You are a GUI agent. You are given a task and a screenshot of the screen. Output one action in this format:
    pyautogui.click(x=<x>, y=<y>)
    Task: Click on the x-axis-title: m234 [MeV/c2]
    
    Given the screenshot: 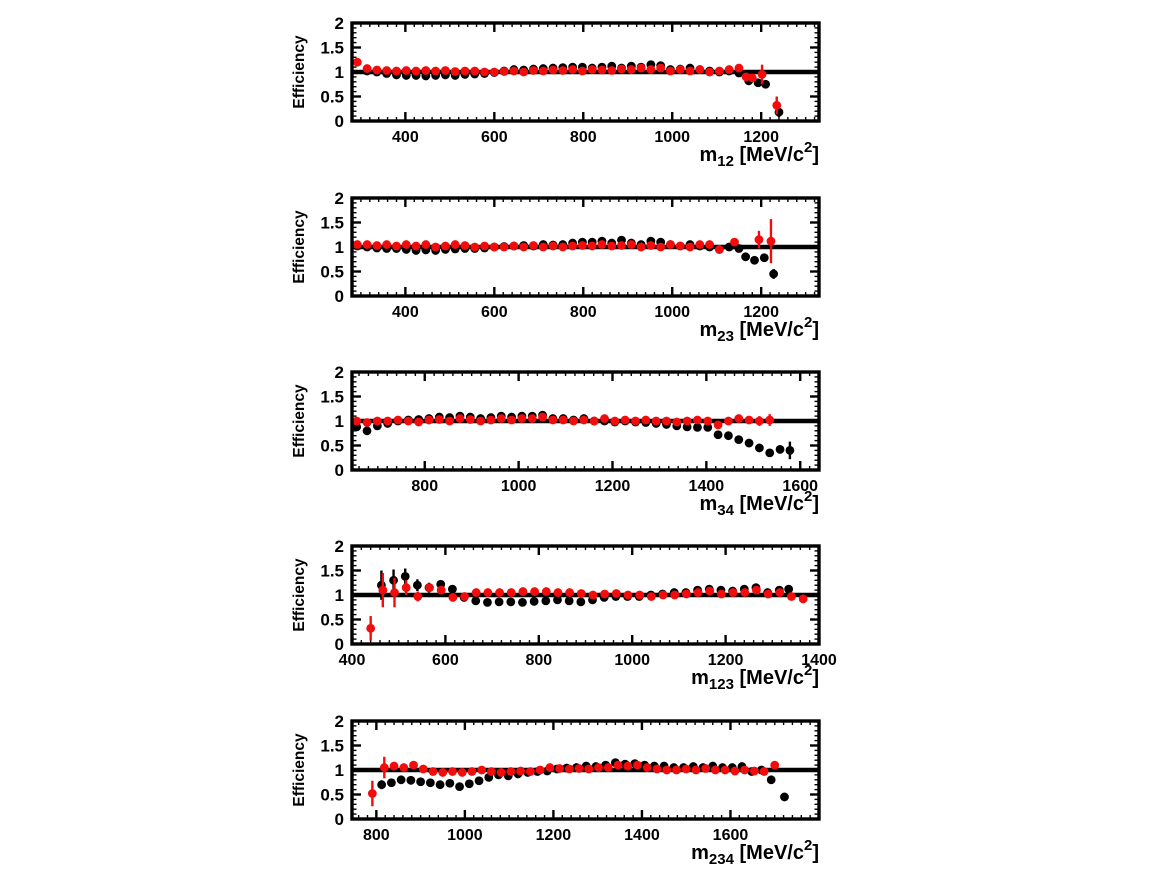 What is the action you would take?
    pyautogui.click(x=755, y=852)
    